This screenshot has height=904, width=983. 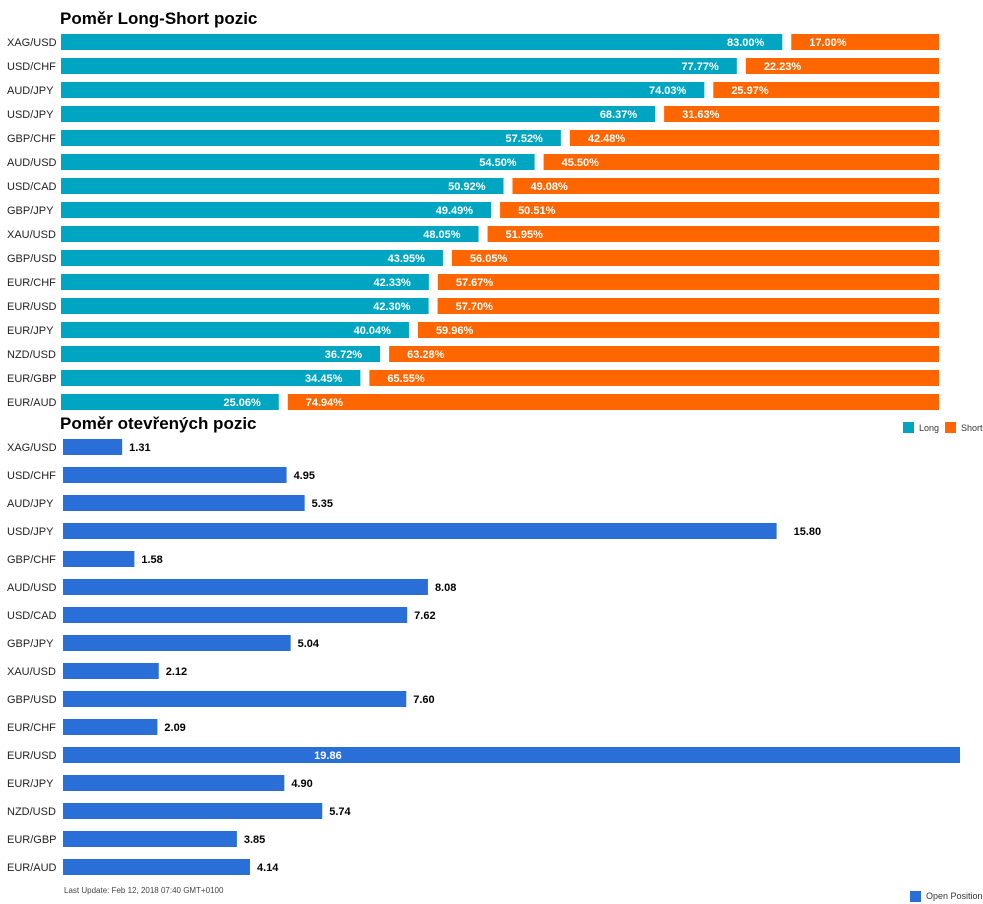 What do you see at coordinates (678, 330) in the screenshot?
I see `short-bar-eur-jpy` at bounding box center [678, 330].